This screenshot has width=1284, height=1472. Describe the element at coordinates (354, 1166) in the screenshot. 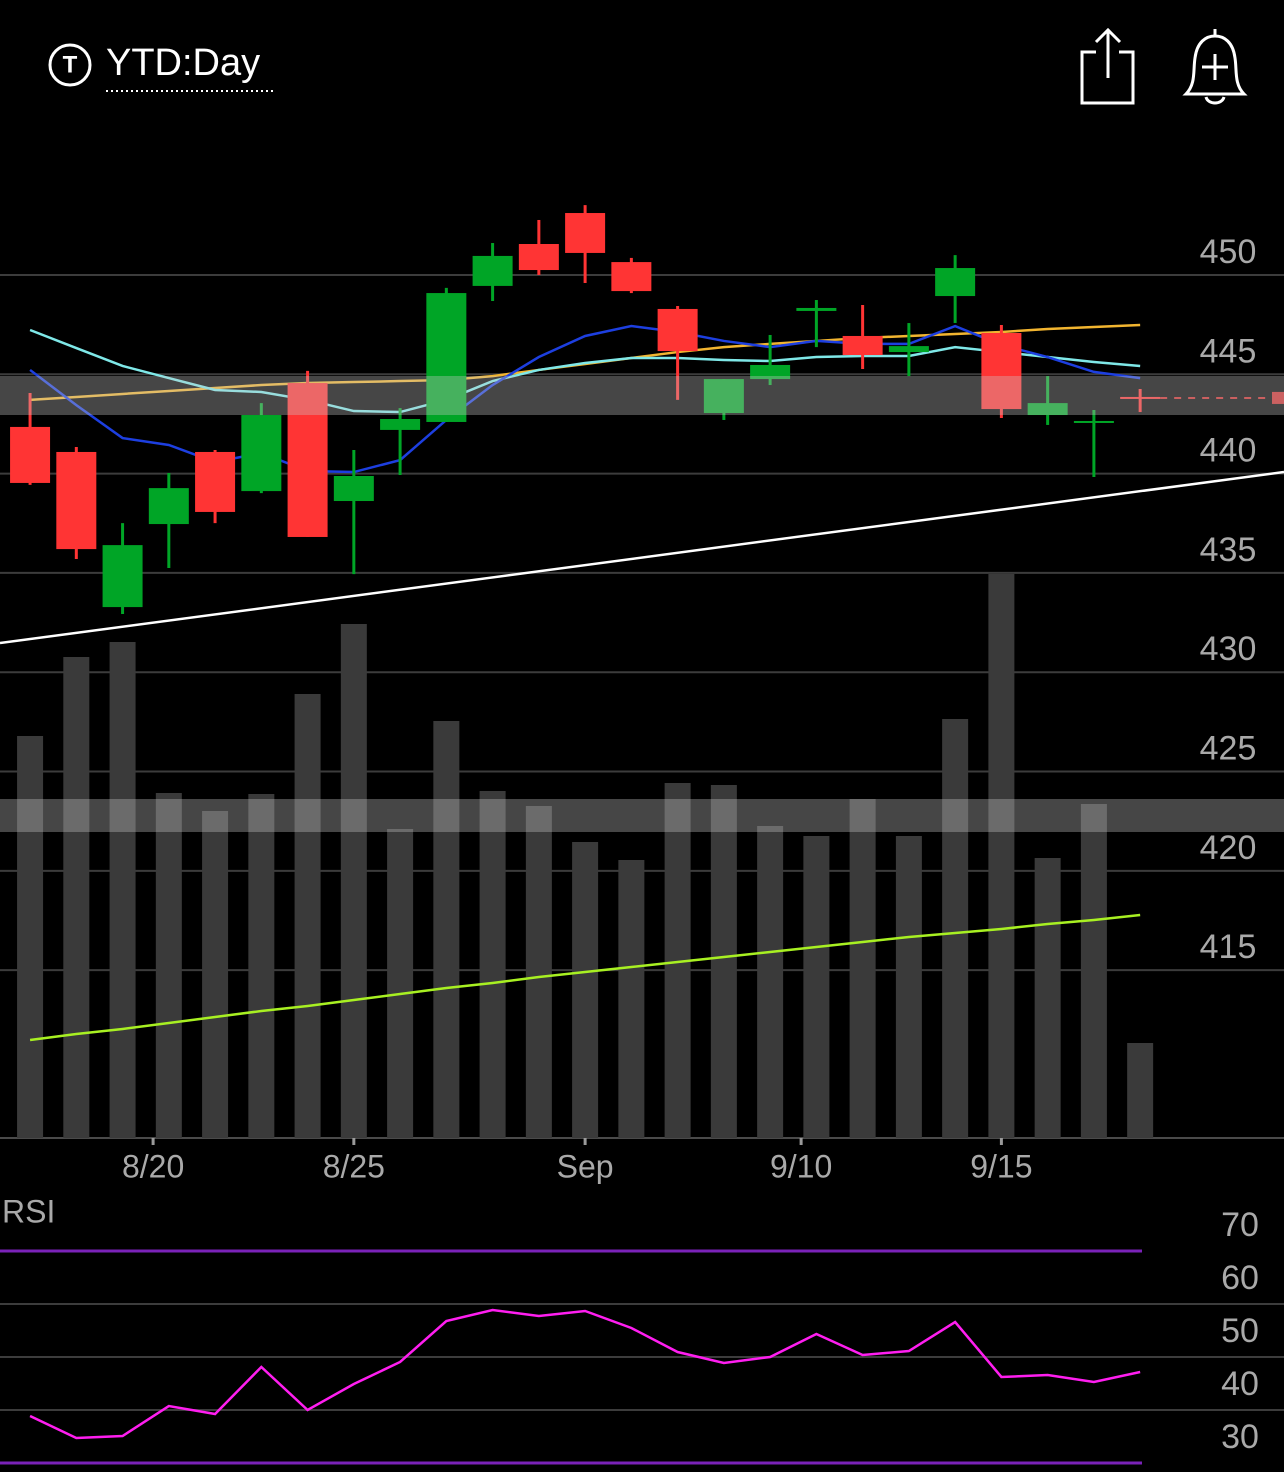

I see `x-tick-label: 8/25` at that location.